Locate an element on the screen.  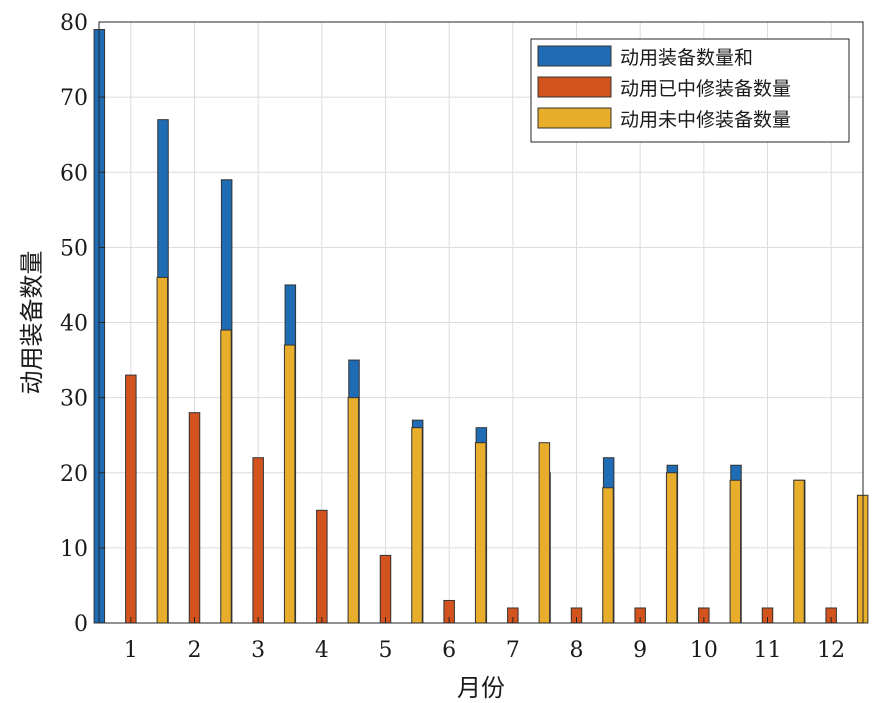
x-tick-label: 8 is located at coordinates (577, 650).